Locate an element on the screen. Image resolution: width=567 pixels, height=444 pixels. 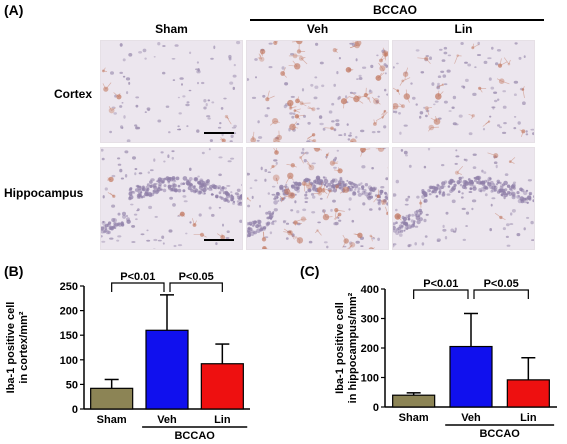
y-tick-label: 400 is located at coordinates (370, 290).